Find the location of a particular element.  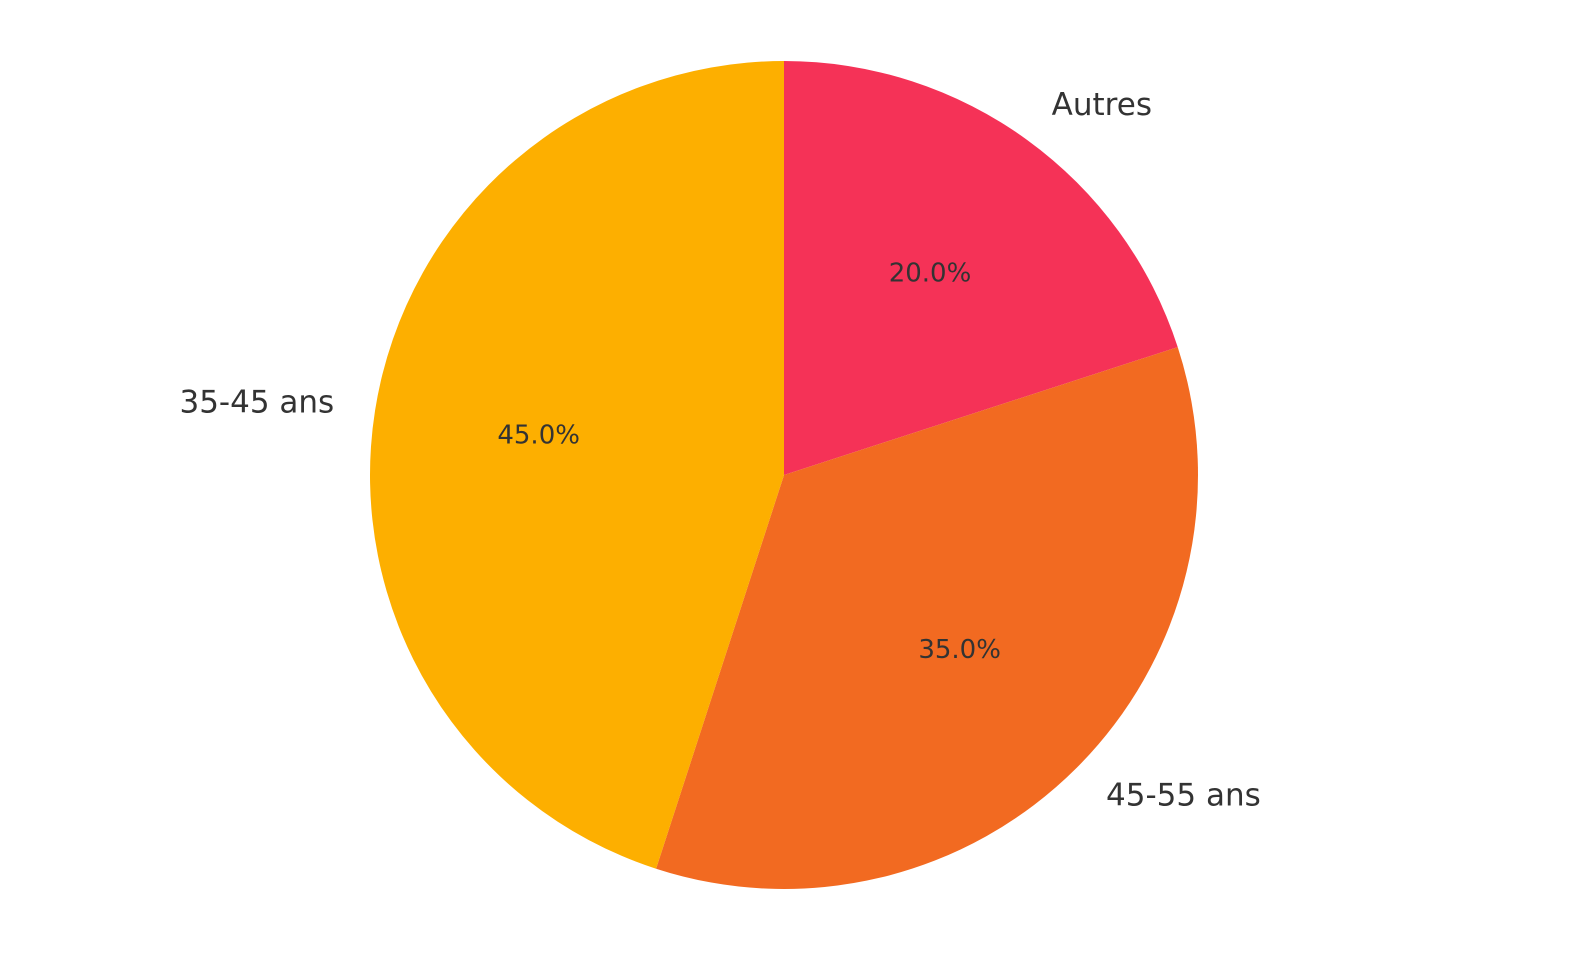

slice-category-label: 35-45 ans is located at coordinates (256, 402).